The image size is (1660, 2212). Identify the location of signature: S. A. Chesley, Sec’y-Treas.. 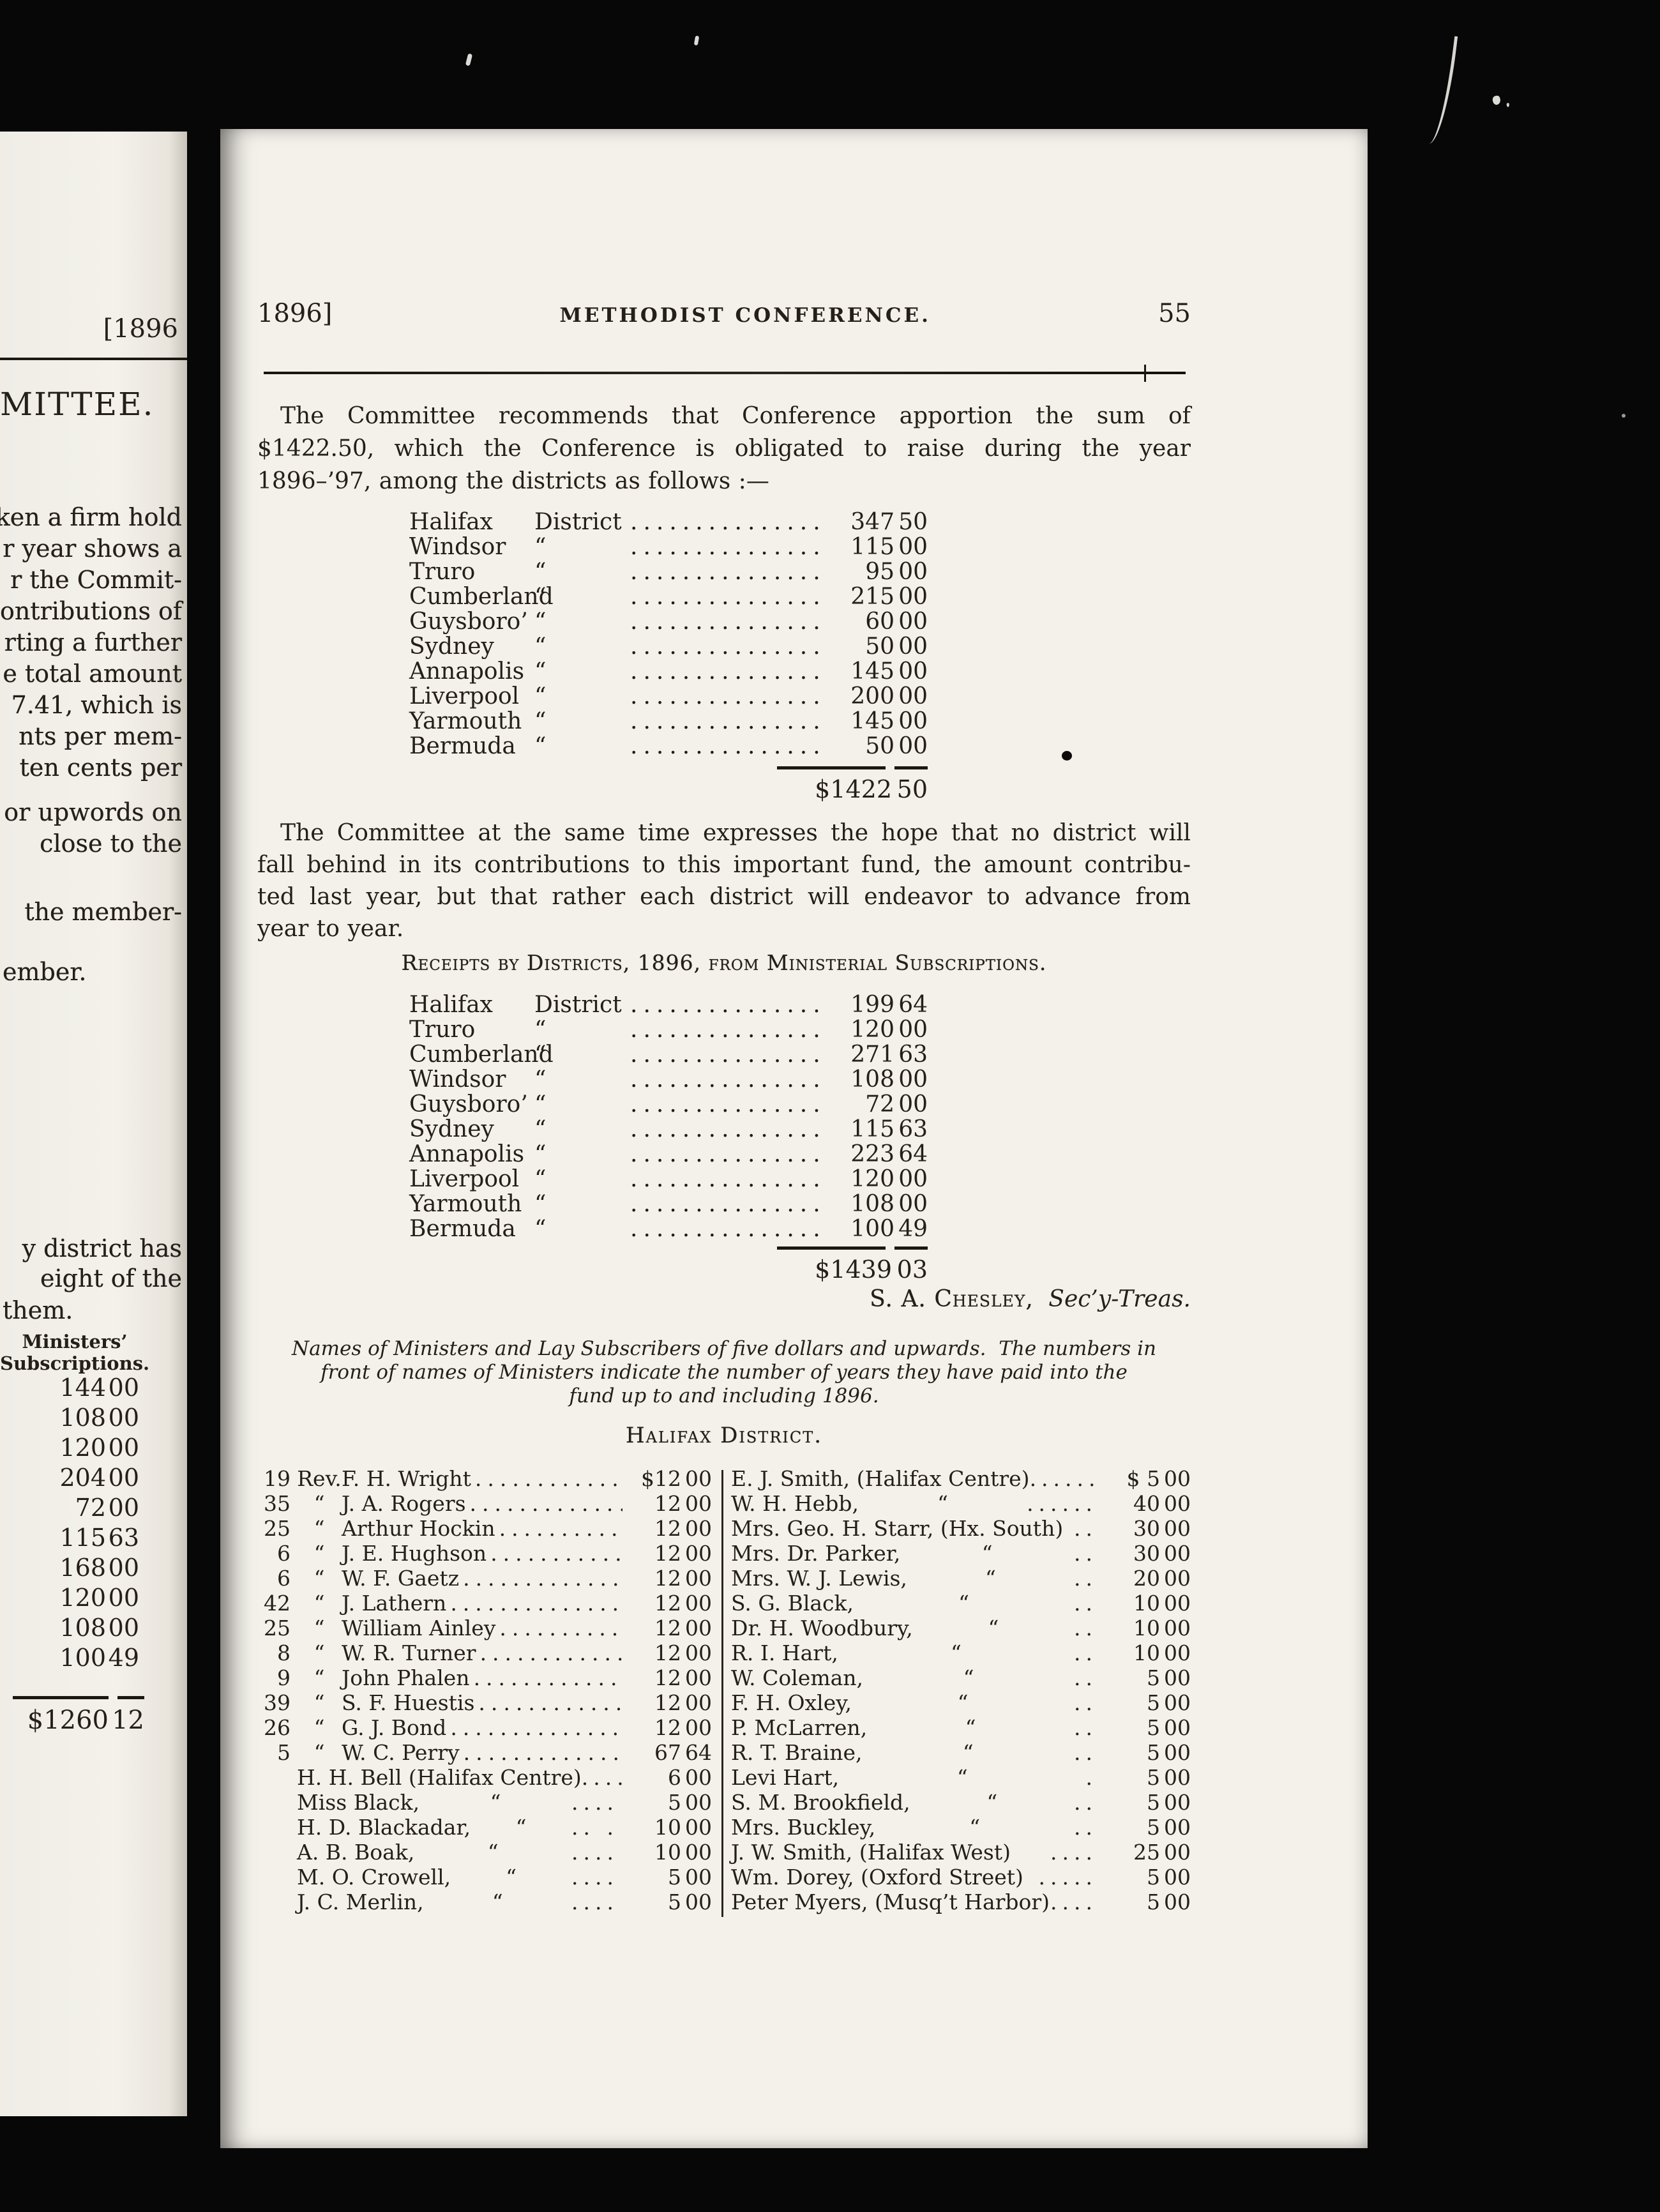
(724, 1299).